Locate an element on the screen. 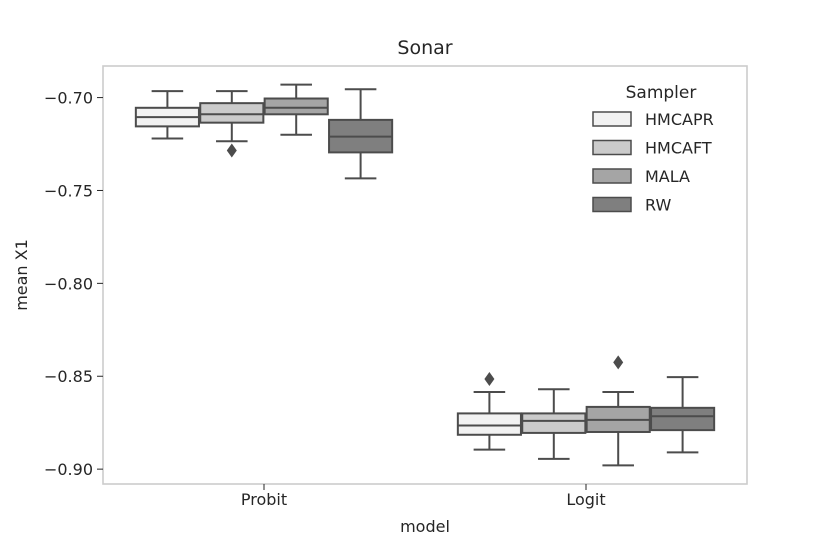  chart-title: Sonar is located at coordinates (424, 48).